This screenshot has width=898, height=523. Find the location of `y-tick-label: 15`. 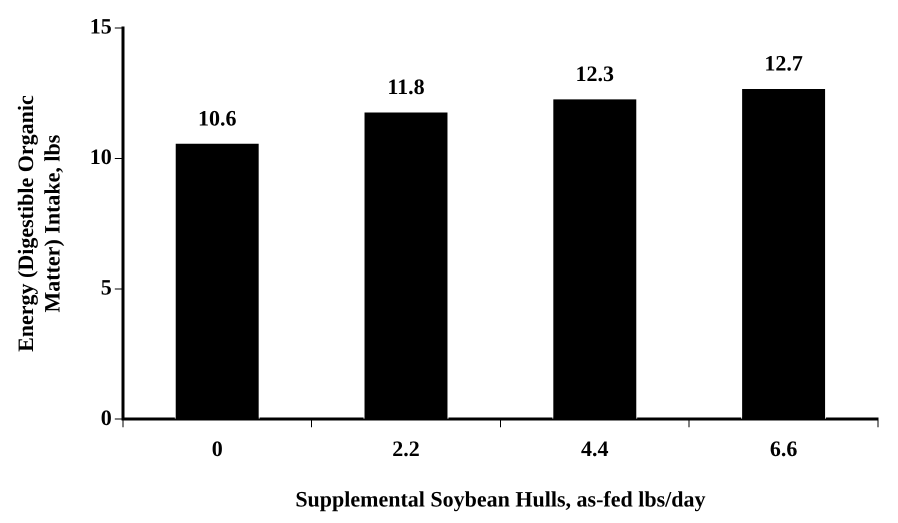

y-tick-label: 15 is located at coordinates (101, 26).